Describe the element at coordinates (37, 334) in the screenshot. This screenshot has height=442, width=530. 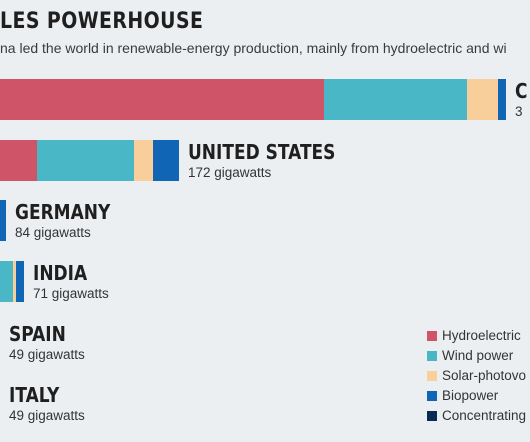
I see `country-label: SPAIN` at that location.